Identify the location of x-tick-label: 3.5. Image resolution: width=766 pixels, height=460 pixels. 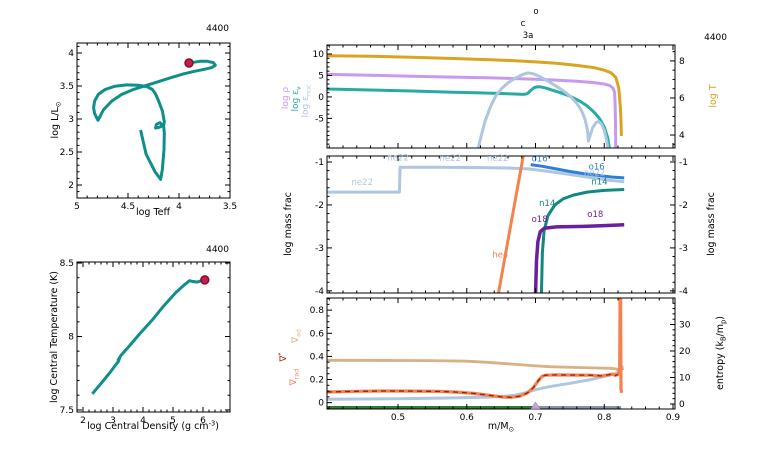
(230, 207).